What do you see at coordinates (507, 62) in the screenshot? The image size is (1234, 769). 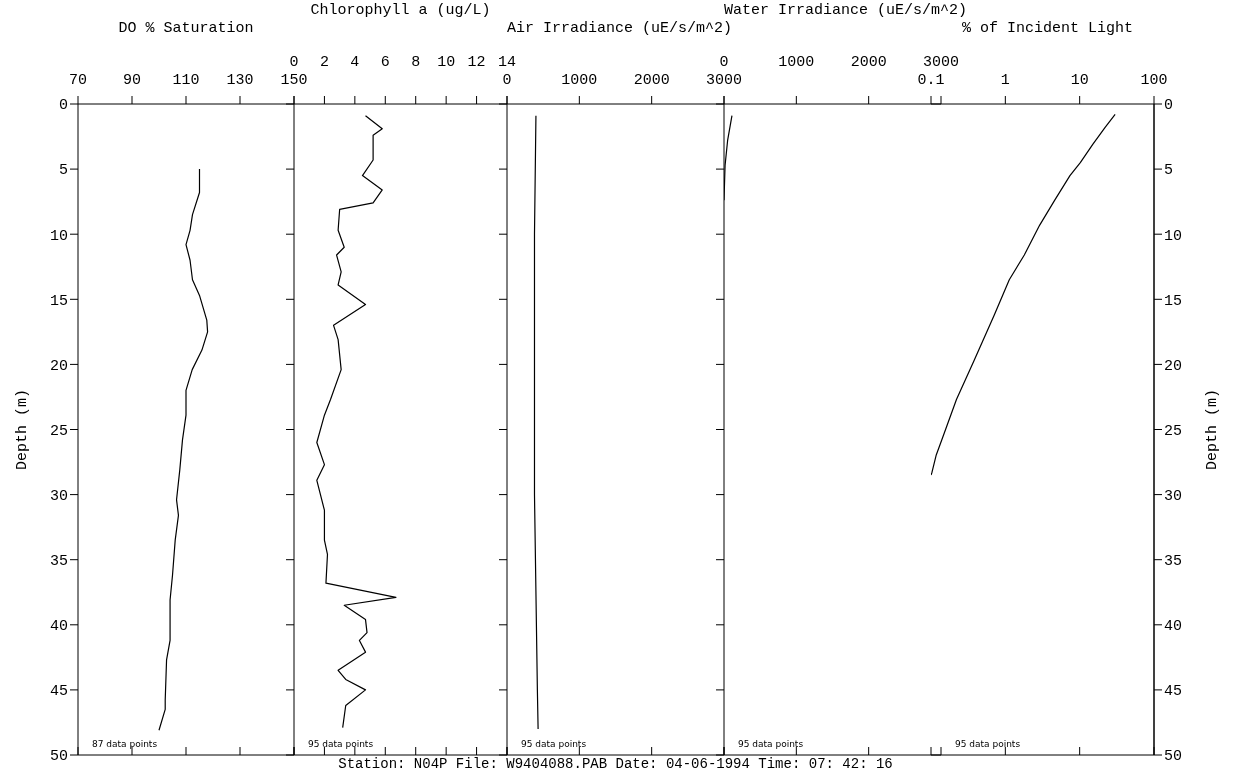 I see `x-tick-label: 14` at bounding box center [507, 62].